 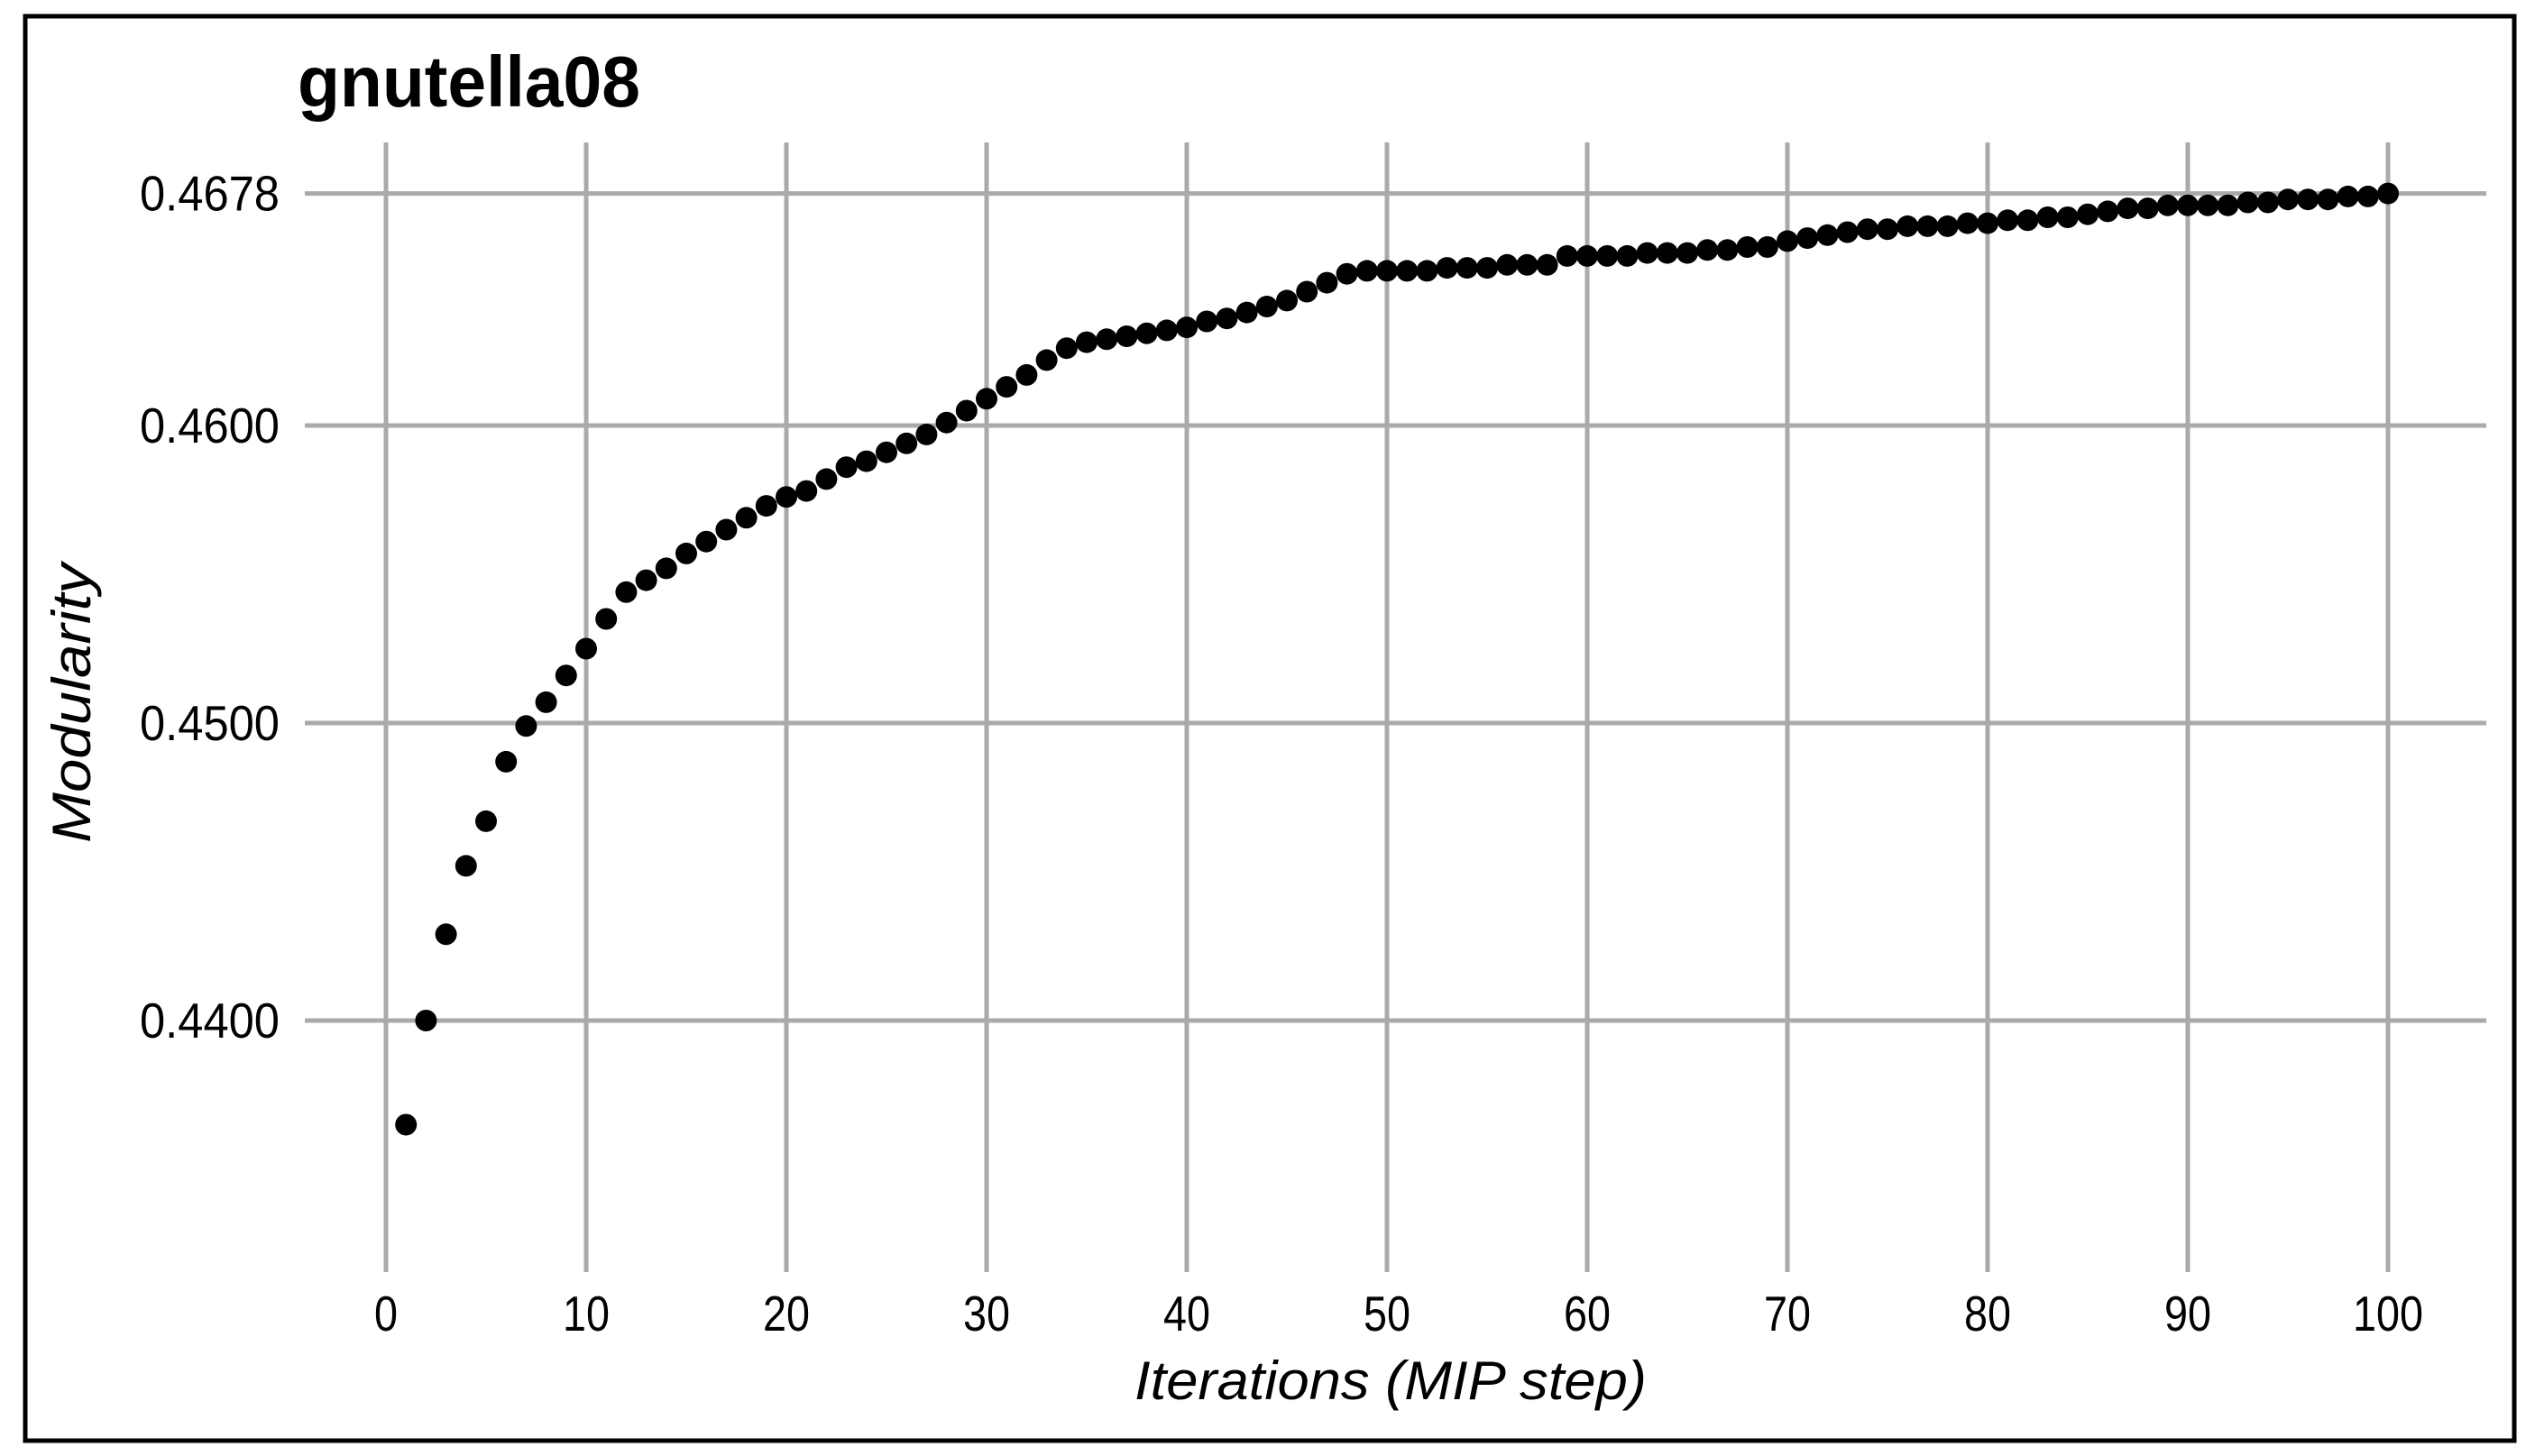 I want to click on y-axis-label: Modularity, so click(x=72, y=702).